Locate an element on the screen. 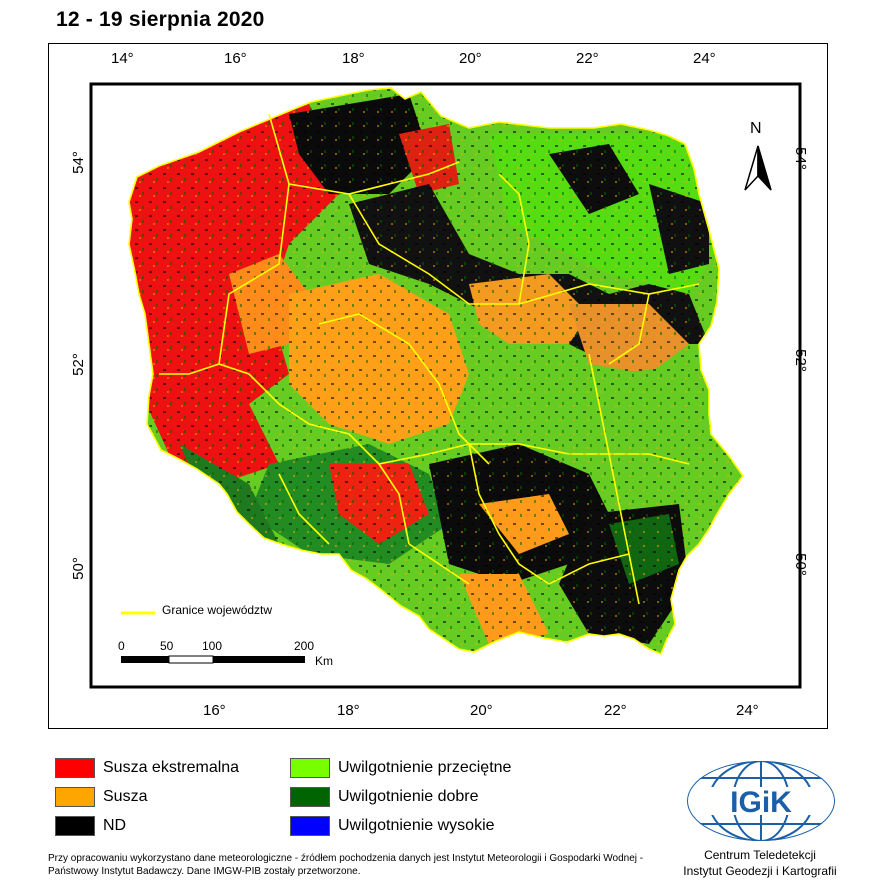 The image size is (886, 886). legend-item-drought: Susza is located at coordinates (101, 797).